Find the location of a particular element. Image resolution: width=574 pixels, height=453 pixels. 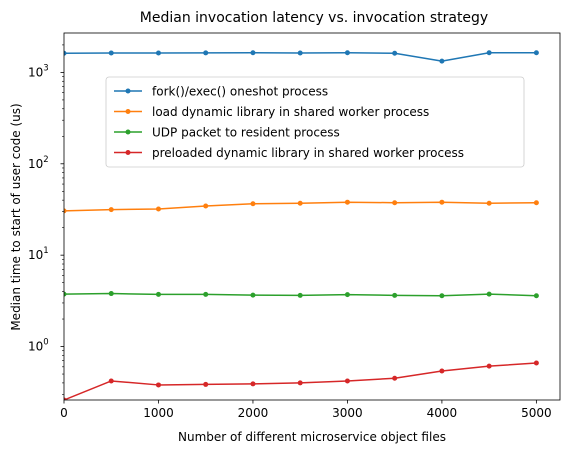

legend-box is located at coordinates (315, 122).